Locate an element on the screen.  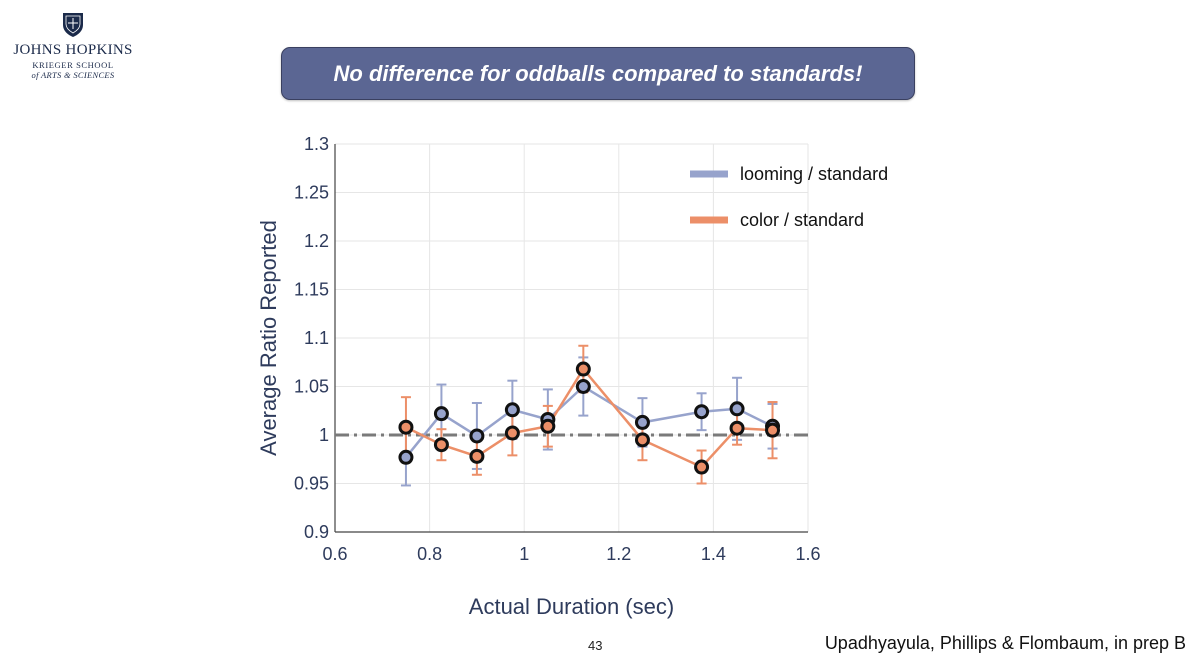
x-tick-label: 1.6 is located at coordinates (807, 554).